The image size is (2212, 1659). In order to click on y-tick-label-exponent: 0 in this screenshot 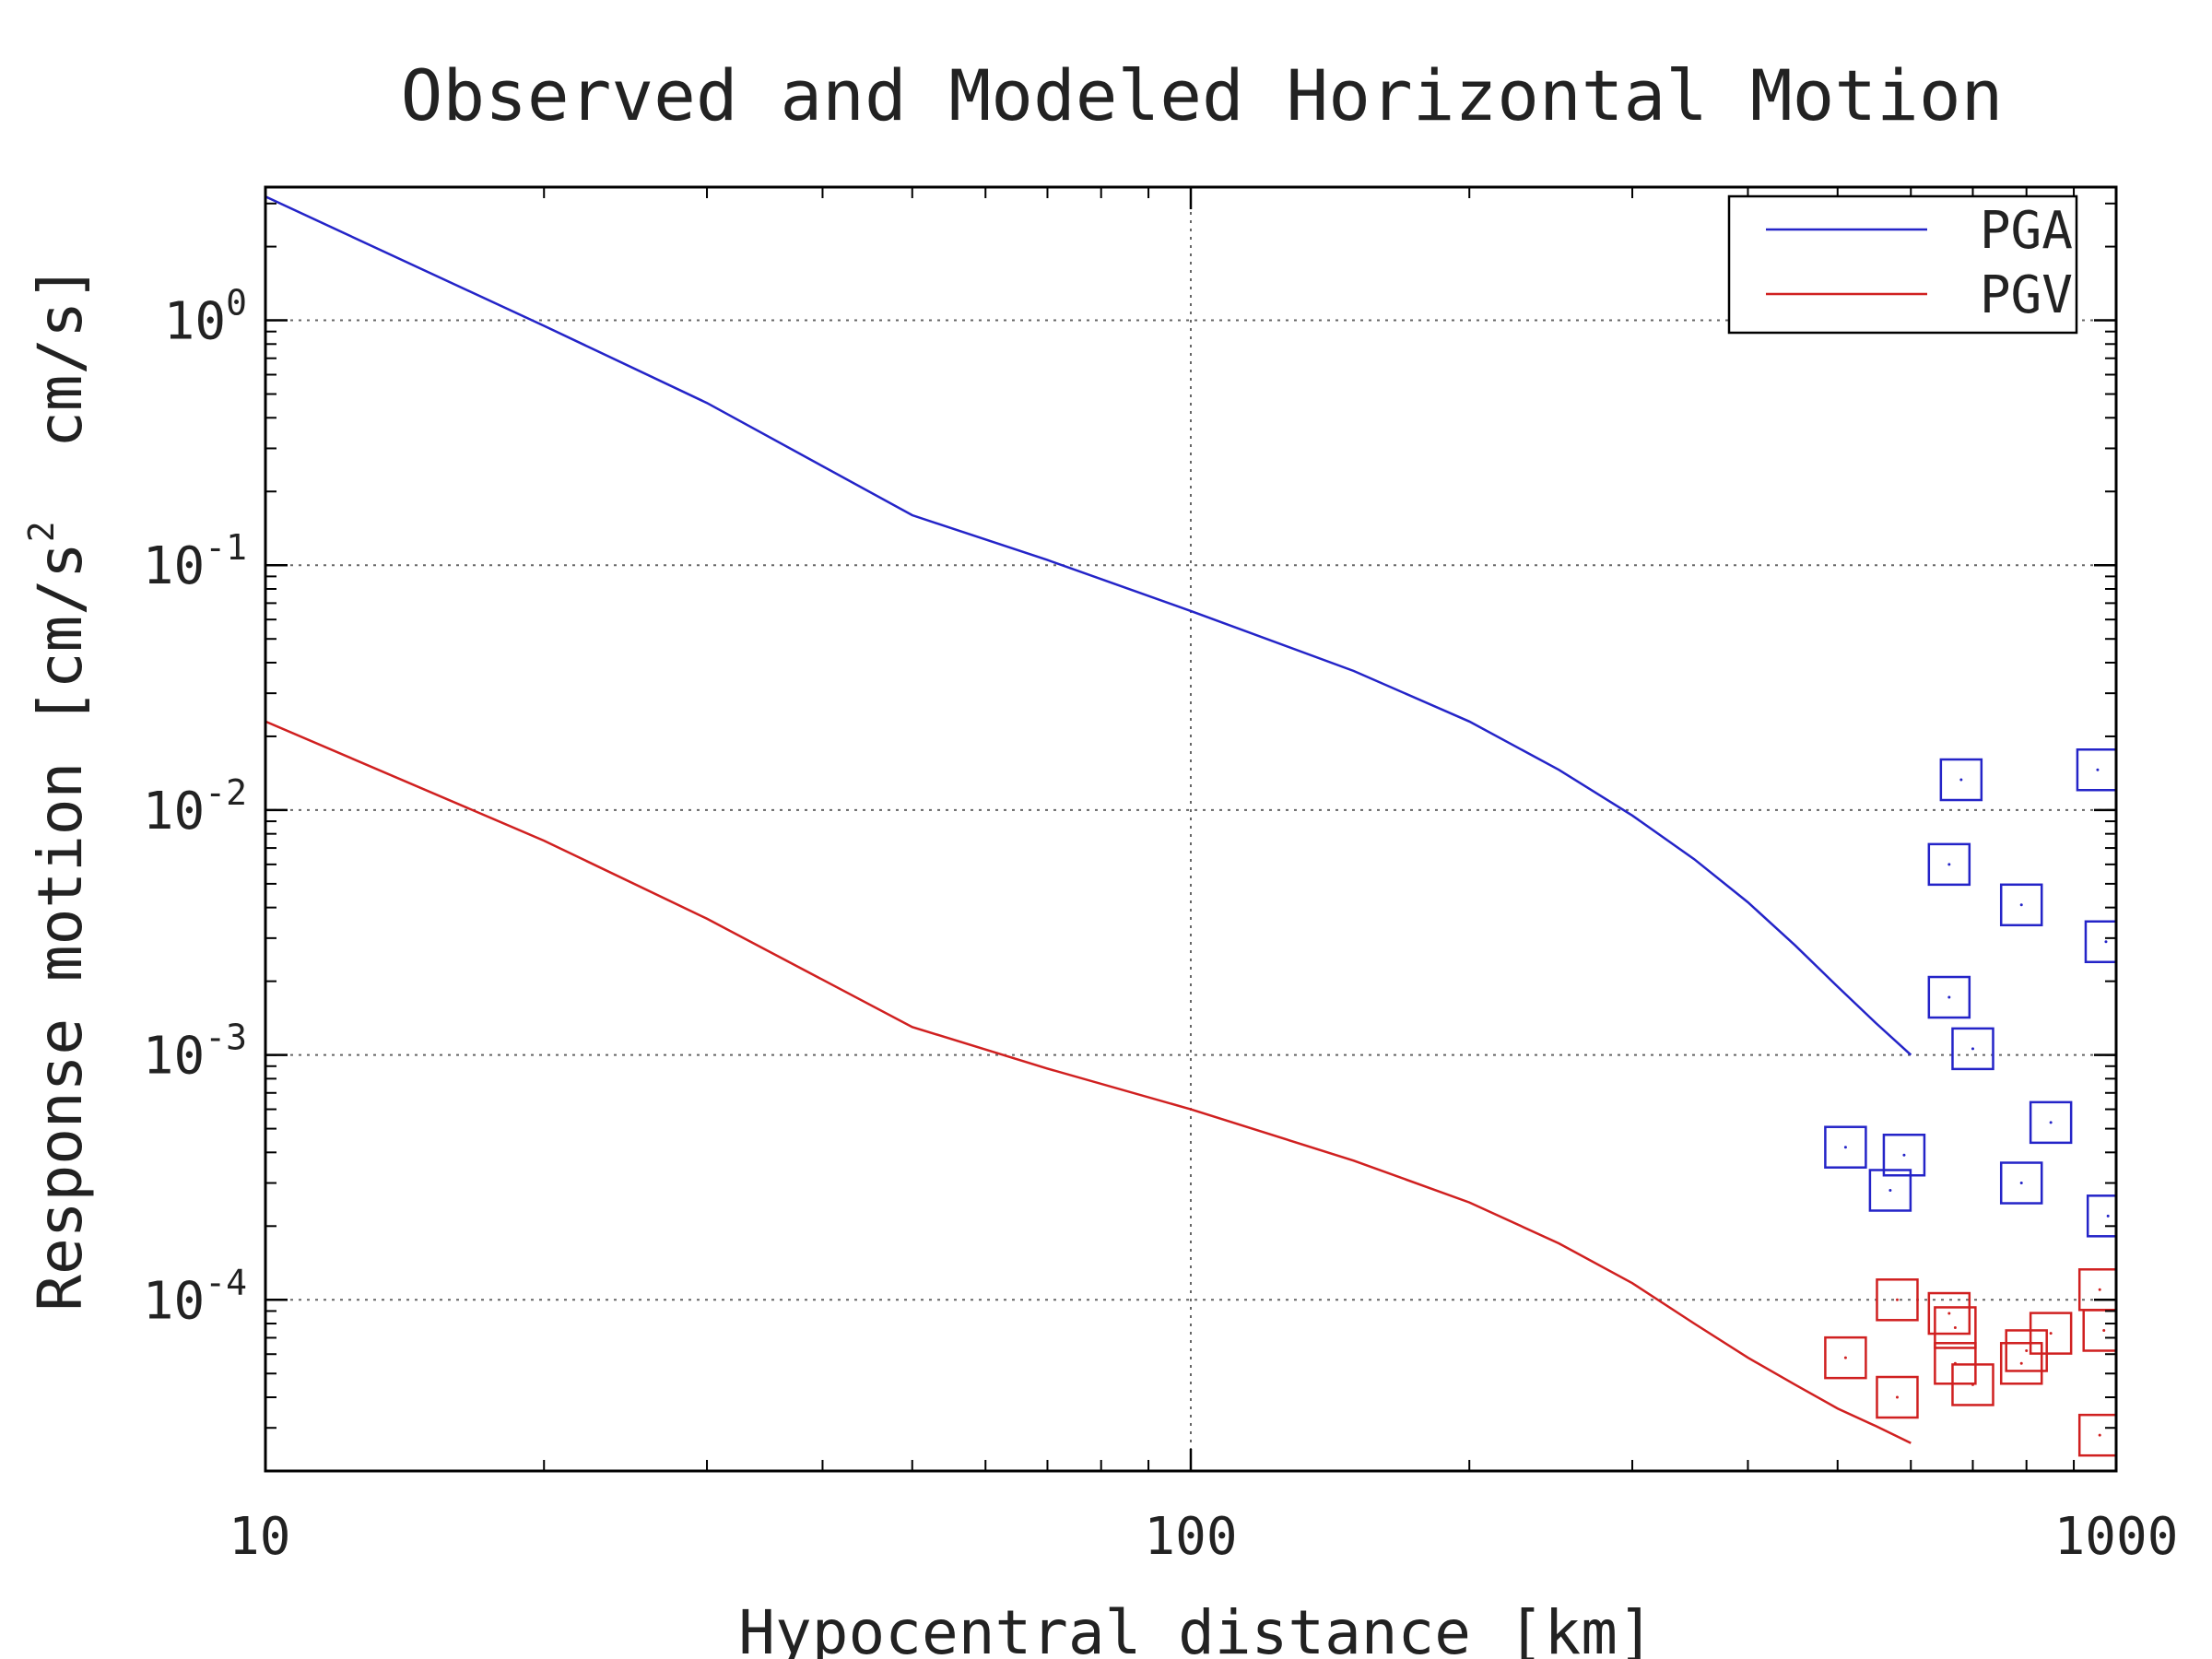, I will do `click(236, 303)`.